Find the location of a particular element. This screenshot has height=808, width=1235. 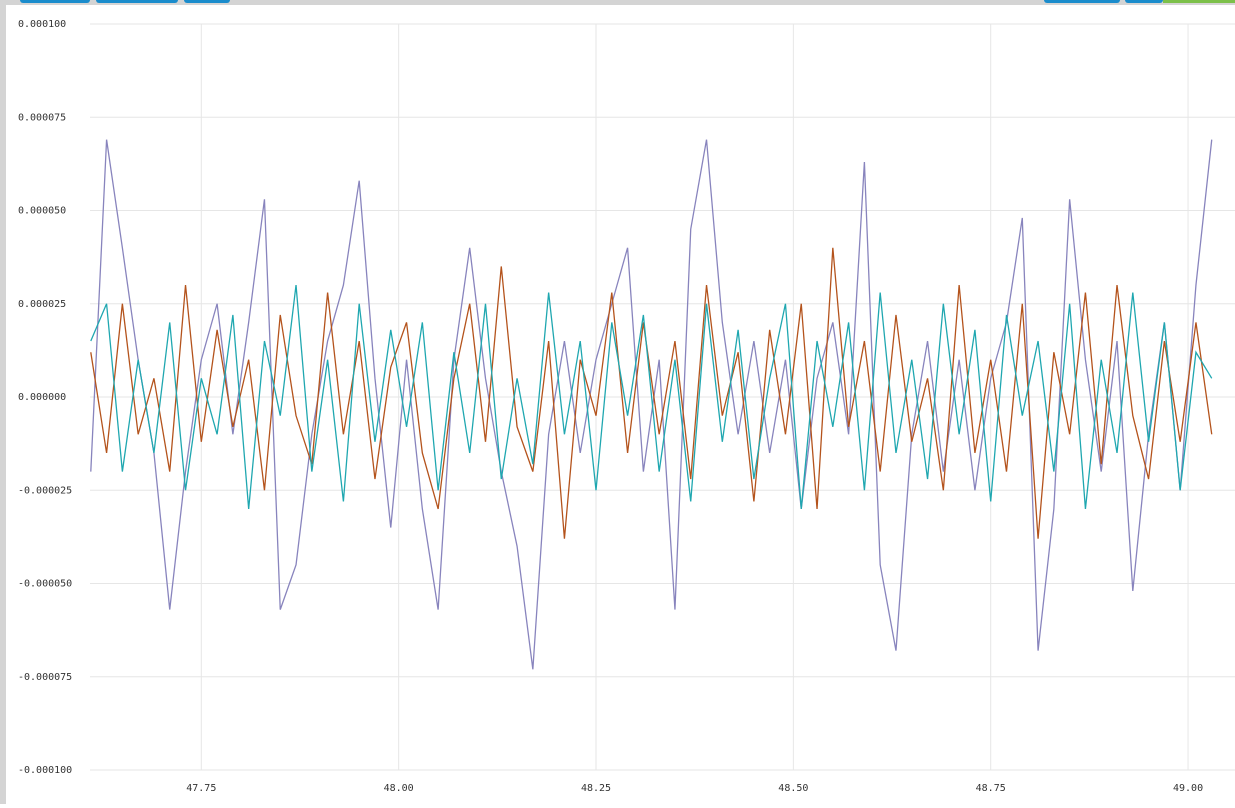

x-tick-label: 48.75 is located at coordinates (991, 788).